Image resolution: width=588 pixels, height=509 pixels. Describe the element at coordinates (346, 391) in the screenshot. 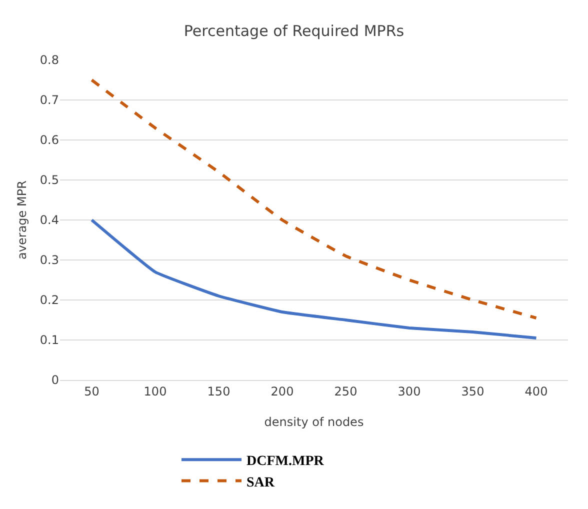

I see `x-tick-label: 250` at that location.